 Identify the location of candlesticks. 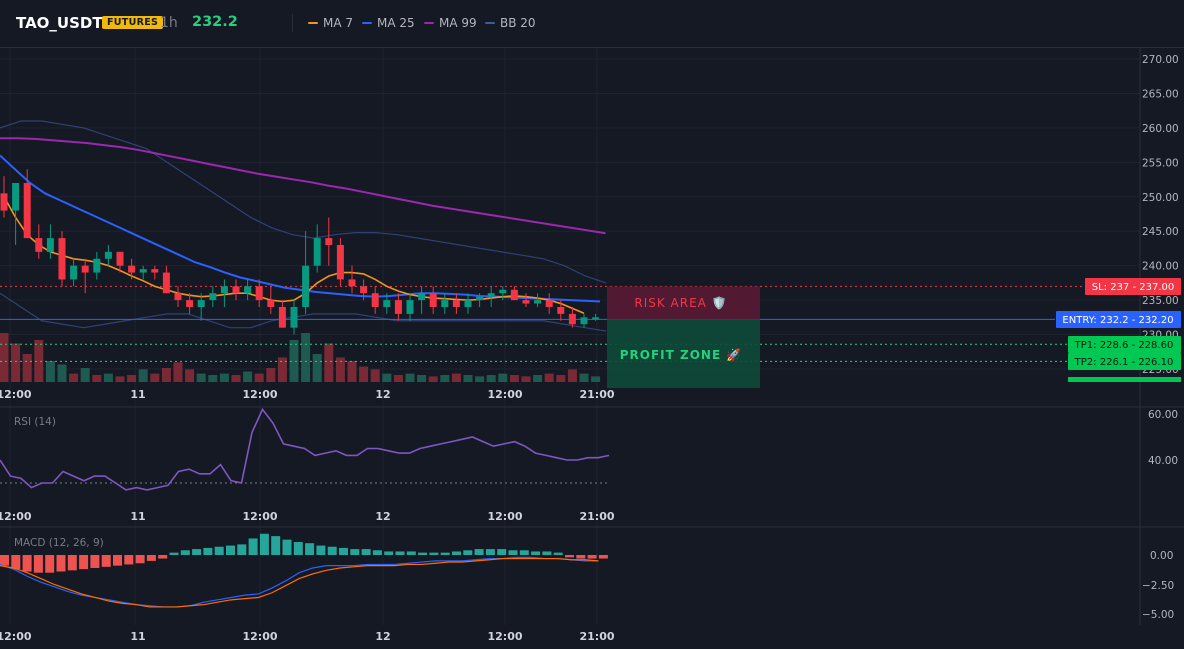
(300, 252).